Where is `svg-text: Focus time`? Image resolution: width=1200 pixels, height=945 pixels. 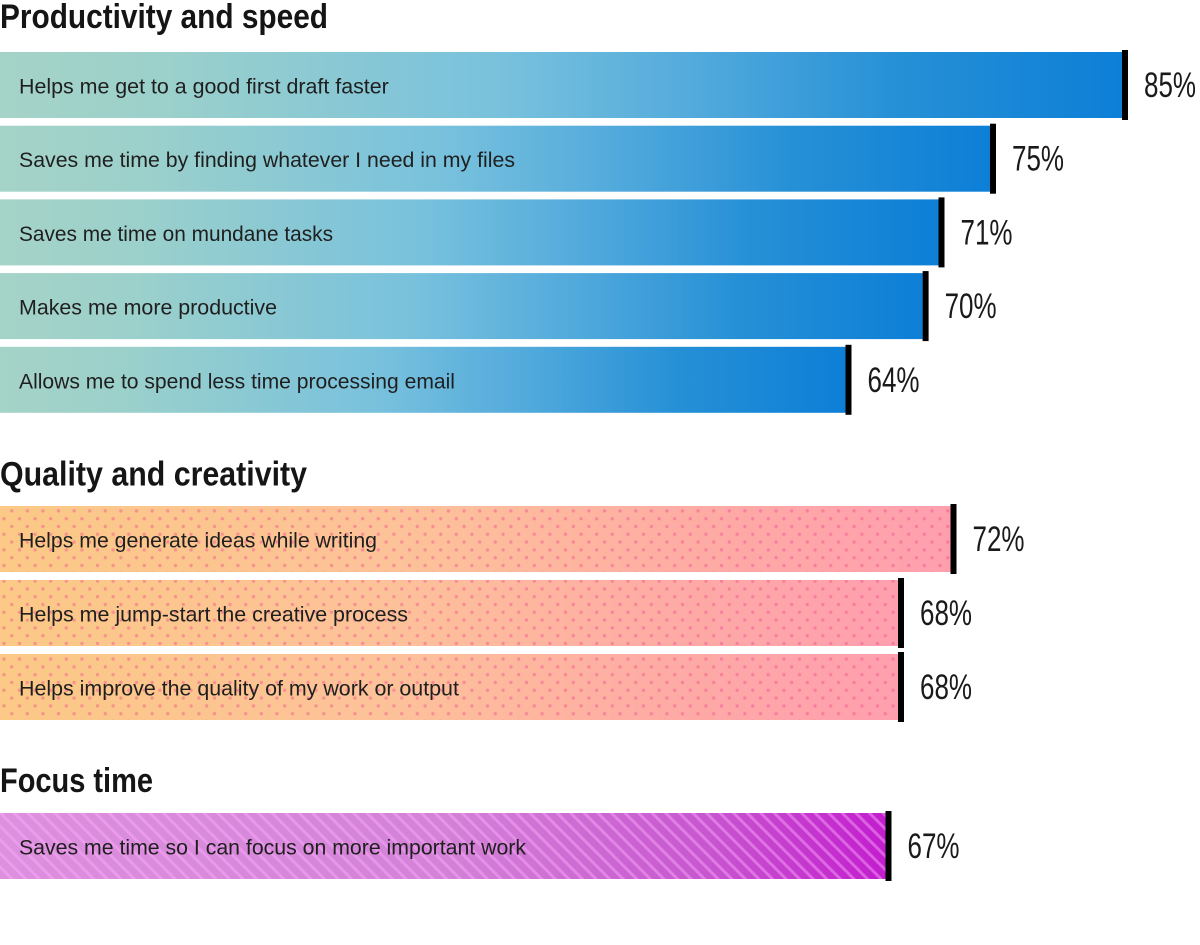 svg-text: Focus time is located at coordinates (76, 781).